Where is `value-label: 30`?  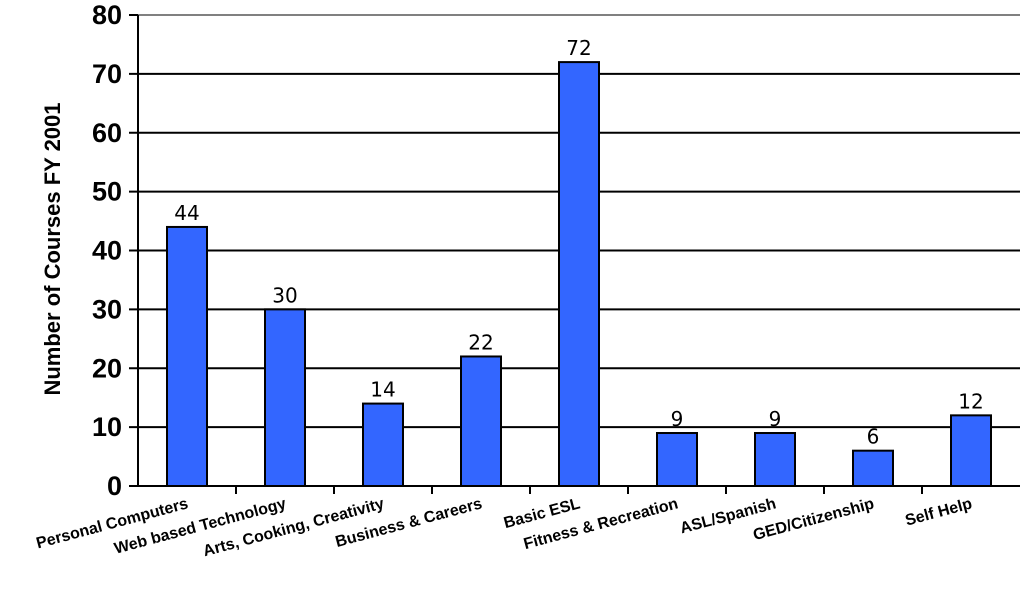
value-label: 30 is located at coordinates (284, 295).